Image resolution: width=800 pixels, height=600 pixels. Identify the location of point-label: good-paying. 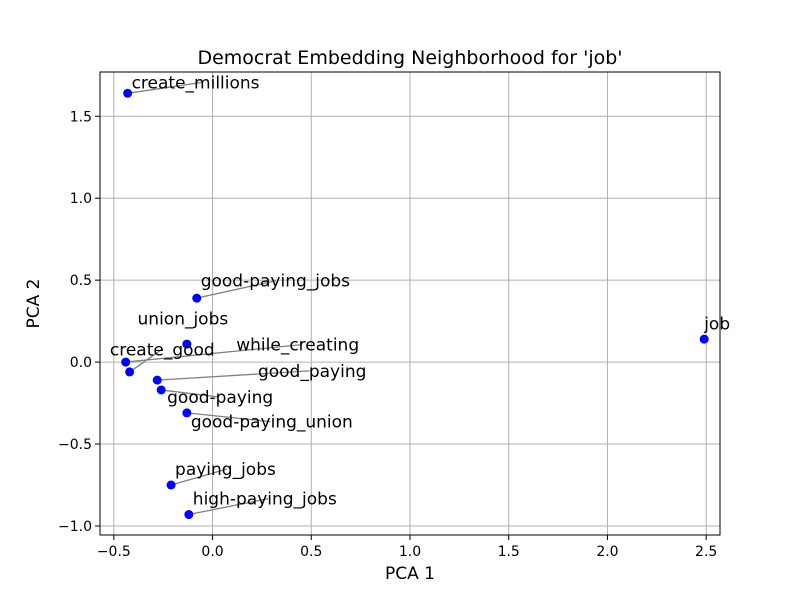
(220, 398).